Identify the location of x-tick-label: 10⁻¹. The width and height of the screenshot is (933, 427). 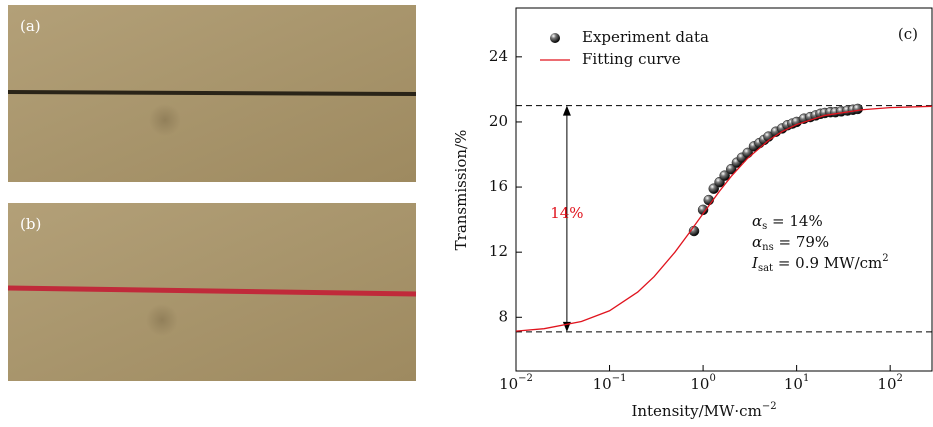
(610, 383).